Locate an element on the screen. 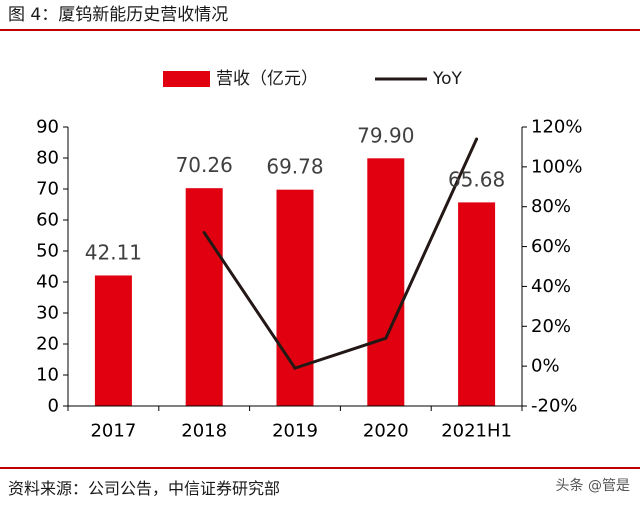 The width and height of the screenshot is (640, 505). legend-swatch-revenue is located at coordinates (186, 79).